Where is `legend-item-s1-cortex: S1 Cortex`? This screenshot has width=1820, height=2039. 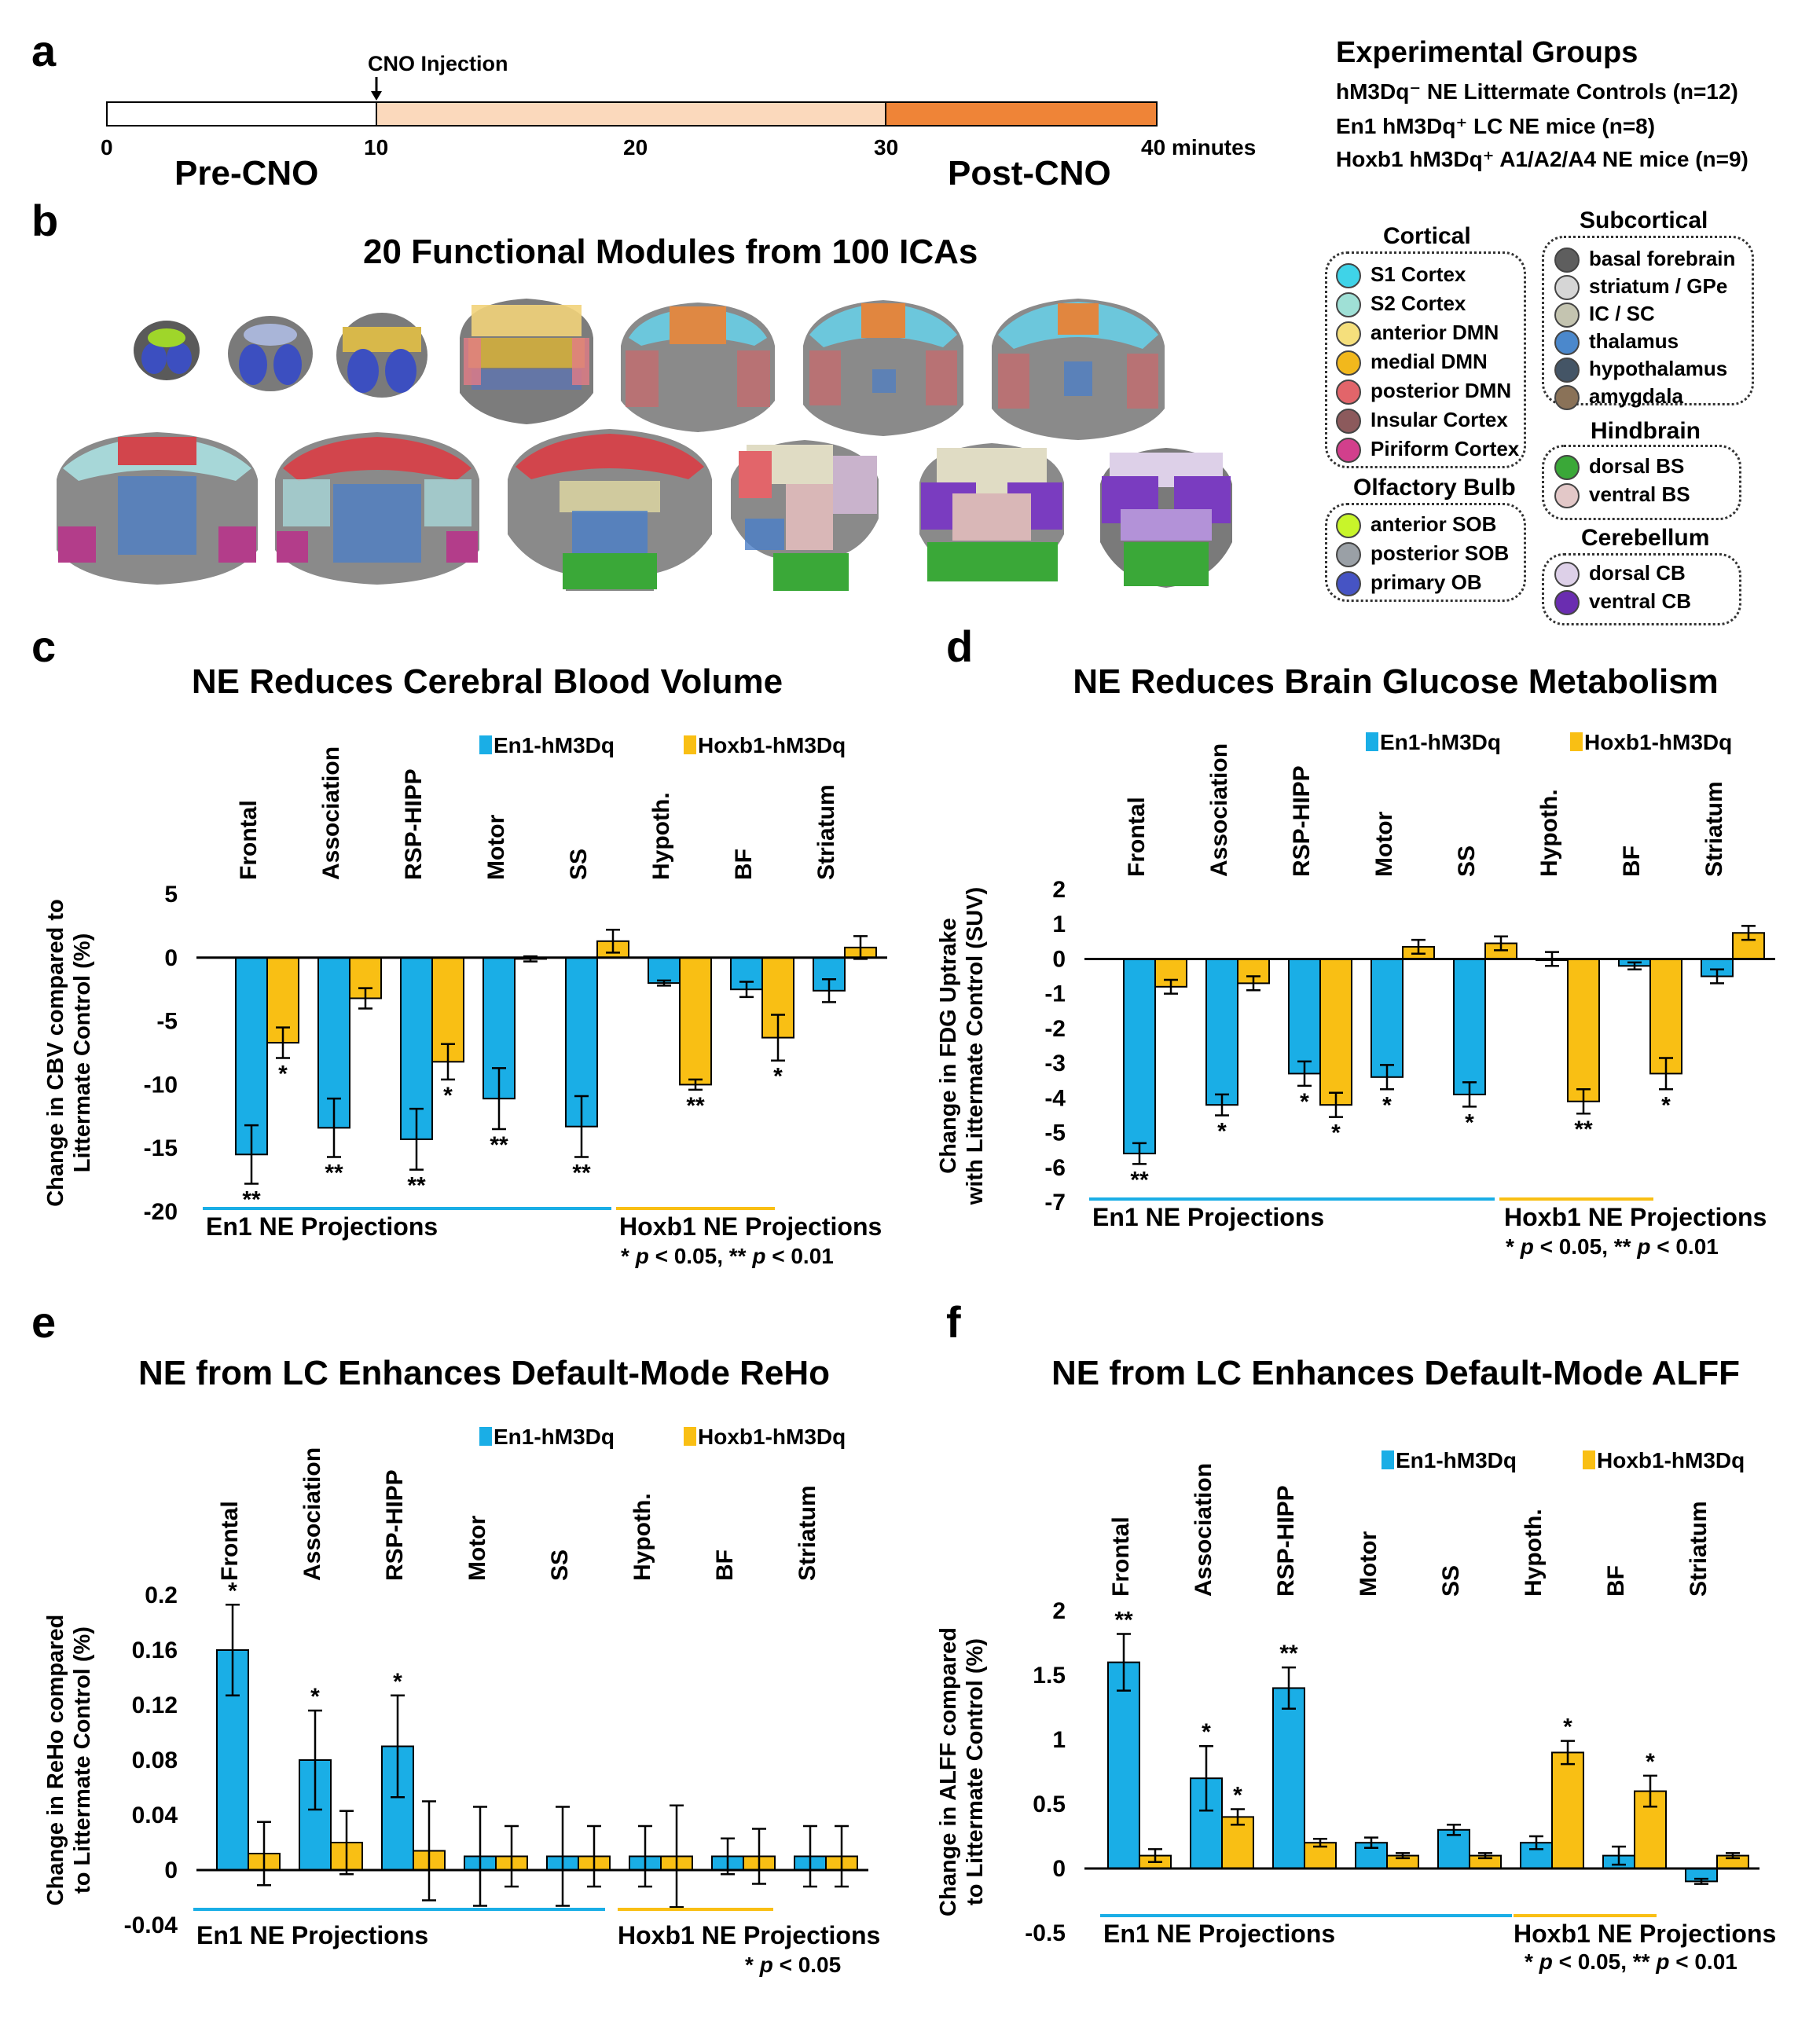
legend-item-s1-cortex: S1 Cortex is located at coordinates (1401, 275).